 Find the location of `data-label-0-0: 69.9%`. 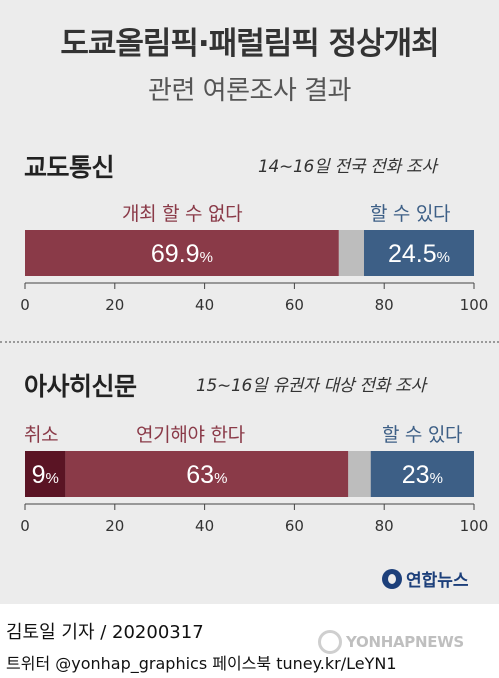

data-label-0-0: 69.9% is located at coordinates (182, 254).